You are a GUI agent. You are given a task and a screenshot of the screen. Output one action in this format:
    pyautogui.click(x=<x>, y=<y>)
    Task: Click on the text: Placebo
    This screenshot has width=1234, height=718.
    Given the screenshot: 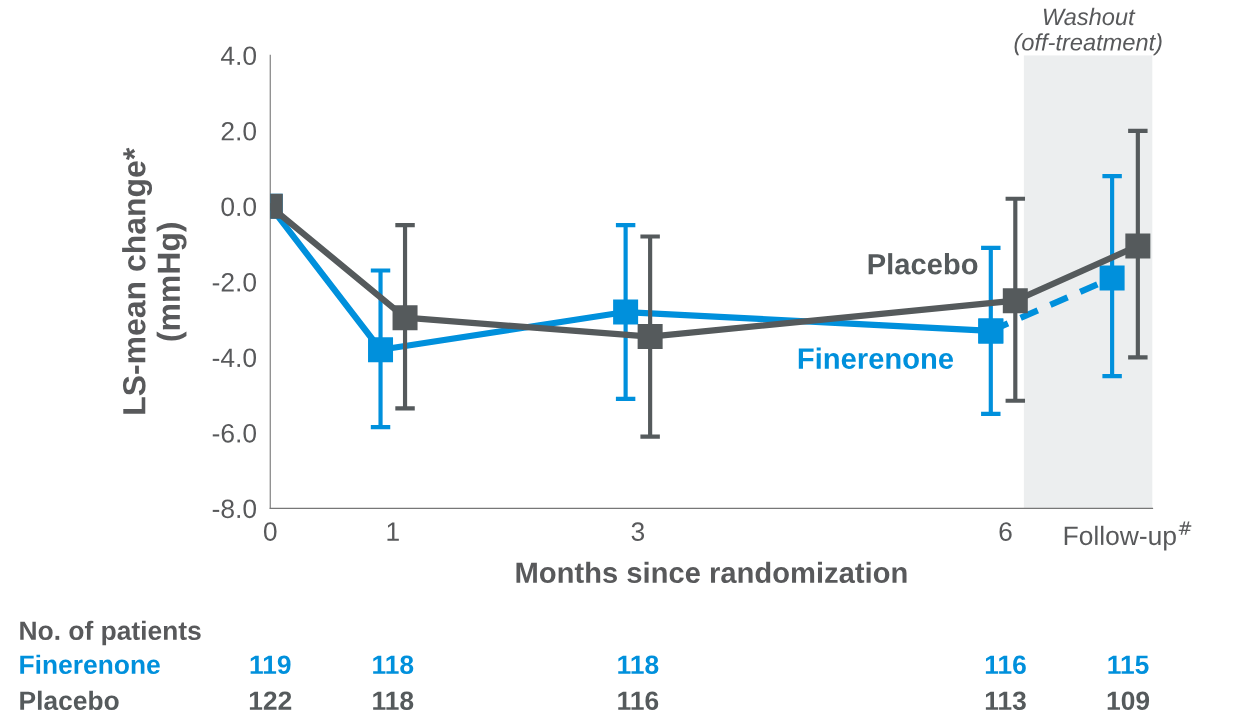 What is the action you would take?
    pyautogui.click(x=69, y=700)
    